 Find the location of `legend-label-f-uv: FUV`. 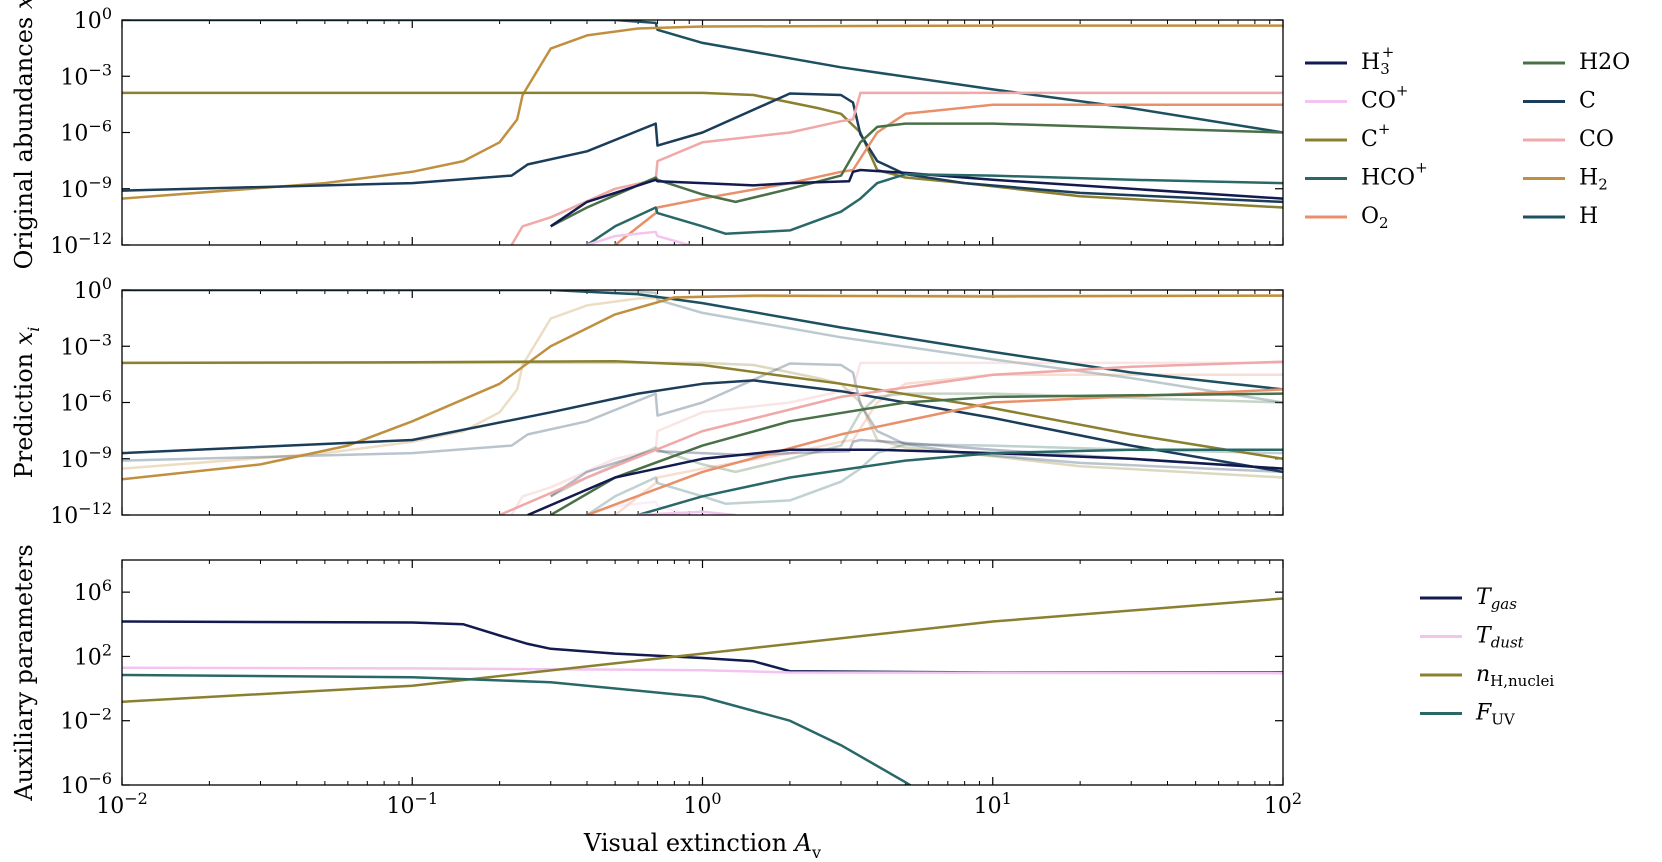

legend-label-f-uv: FUV is located at coordinates (1495, 715).